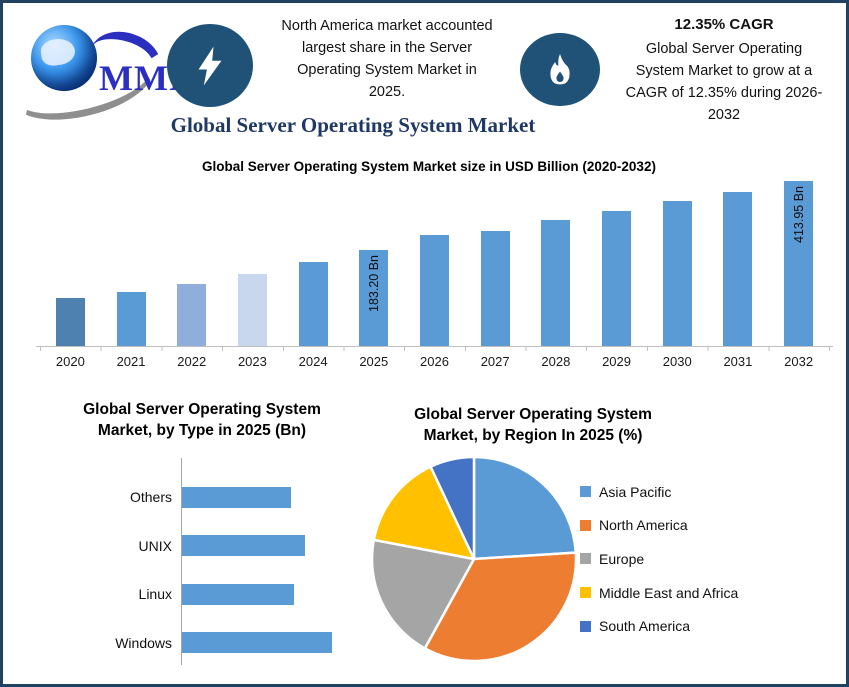 The image size is (849, 687). I want to click on legend-label: Asia Pacific, so click(635, 491).